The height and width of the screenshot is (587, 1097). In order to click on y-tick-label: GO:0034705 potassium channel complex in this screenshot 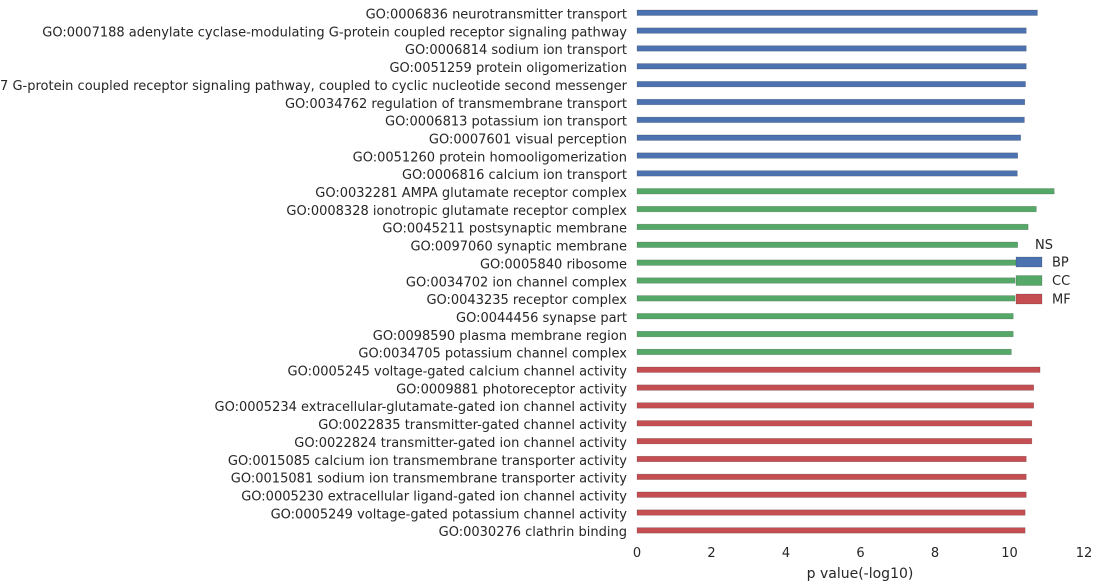, I will do `click(492, 354)`.